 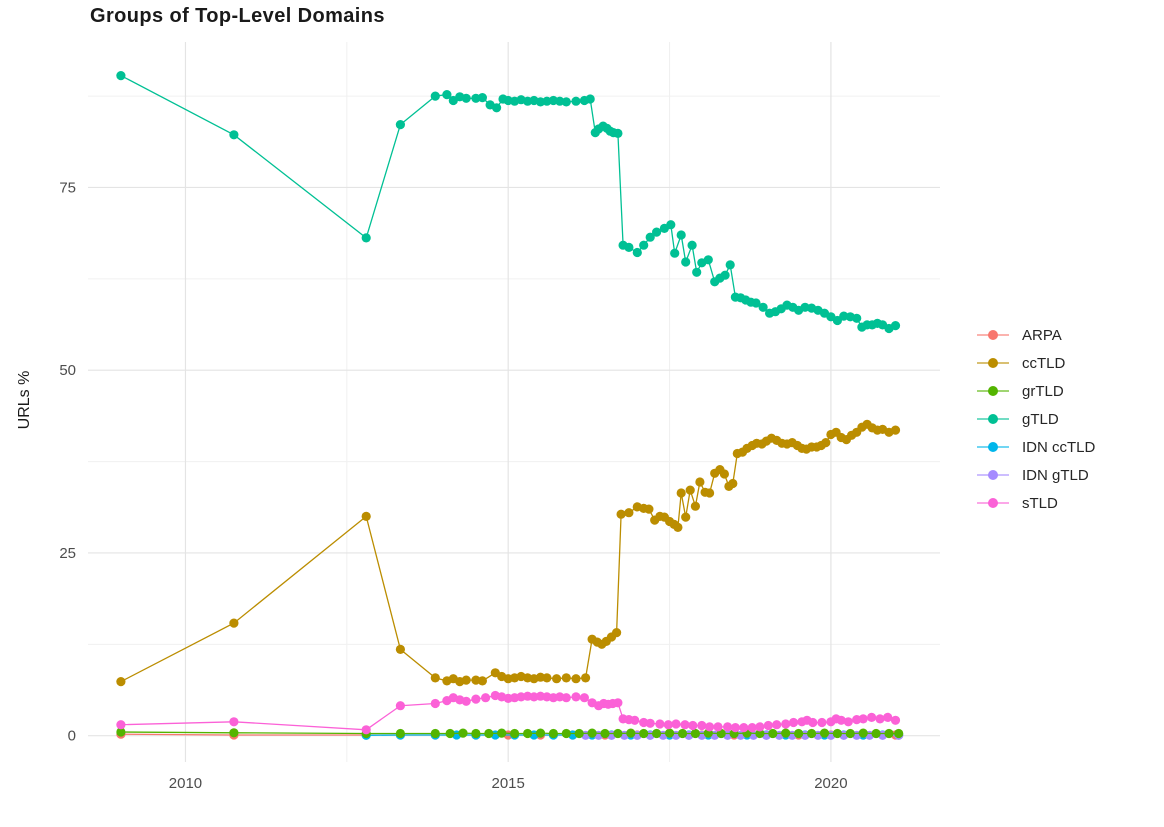 I want to click on legend-key-dot-ccTLD, so click(x=993, y=363).